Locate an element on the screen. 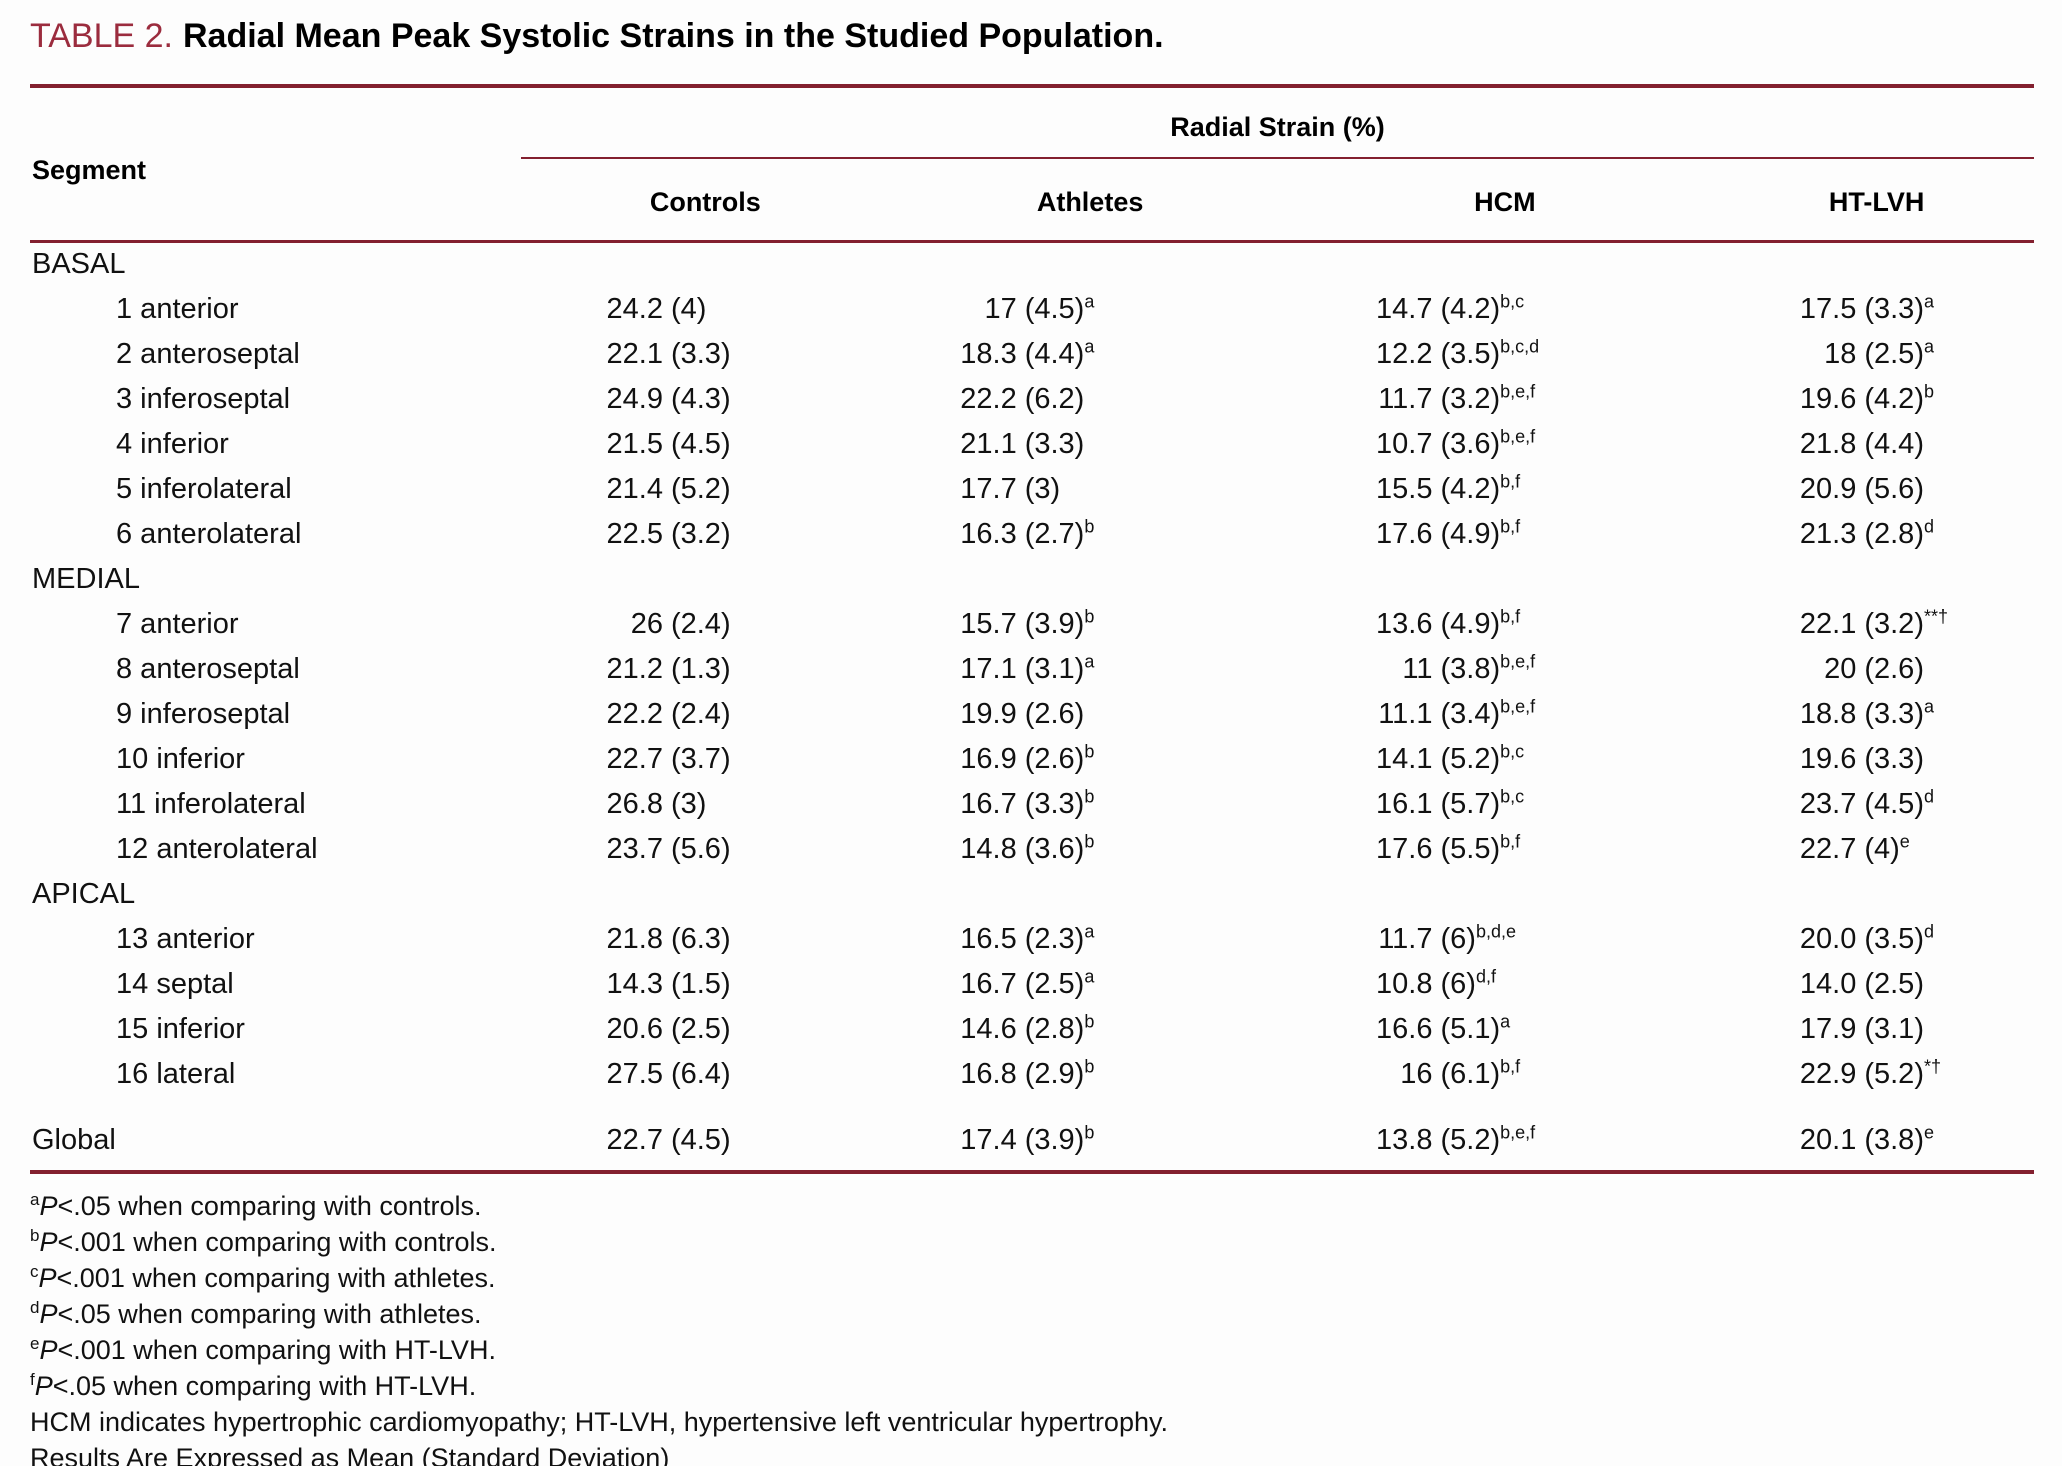 This screenshot has height=1466, width=2062. value-cell: 17.9 (3.1) is located at coordinates (1876, 1030).